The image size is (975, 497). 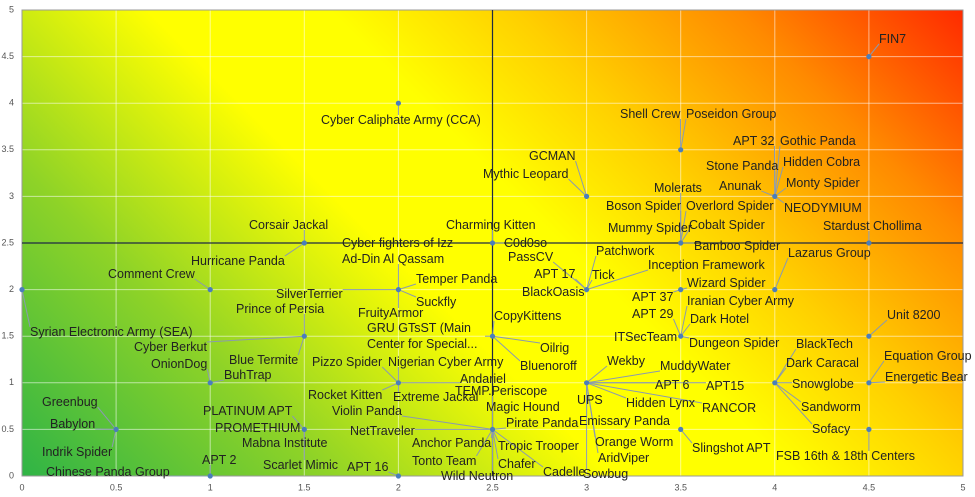 I want to click on point-label: Wekby, so click(x=626, y=361).